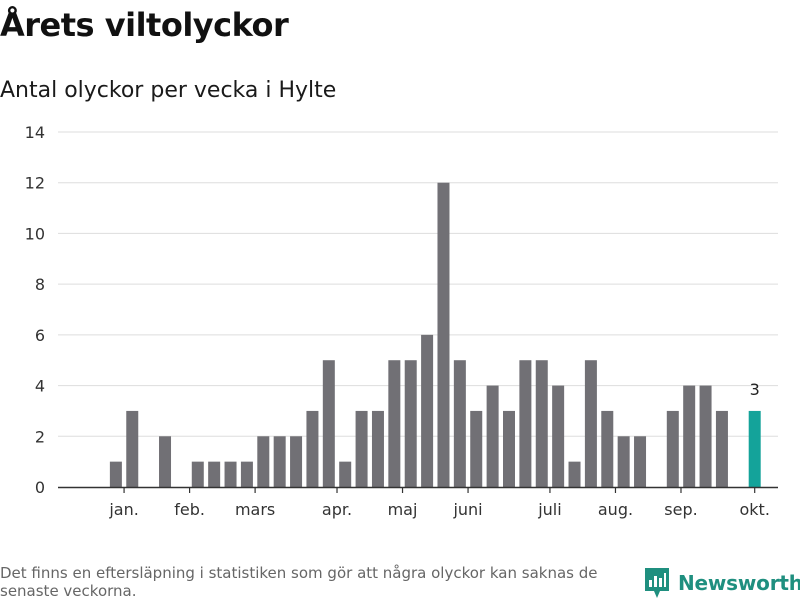 The height and width of the screenshot is (600, 800). I want to click on chart-subtitle: Antal olyckor per vecka i Hylte, so click(168, 90).